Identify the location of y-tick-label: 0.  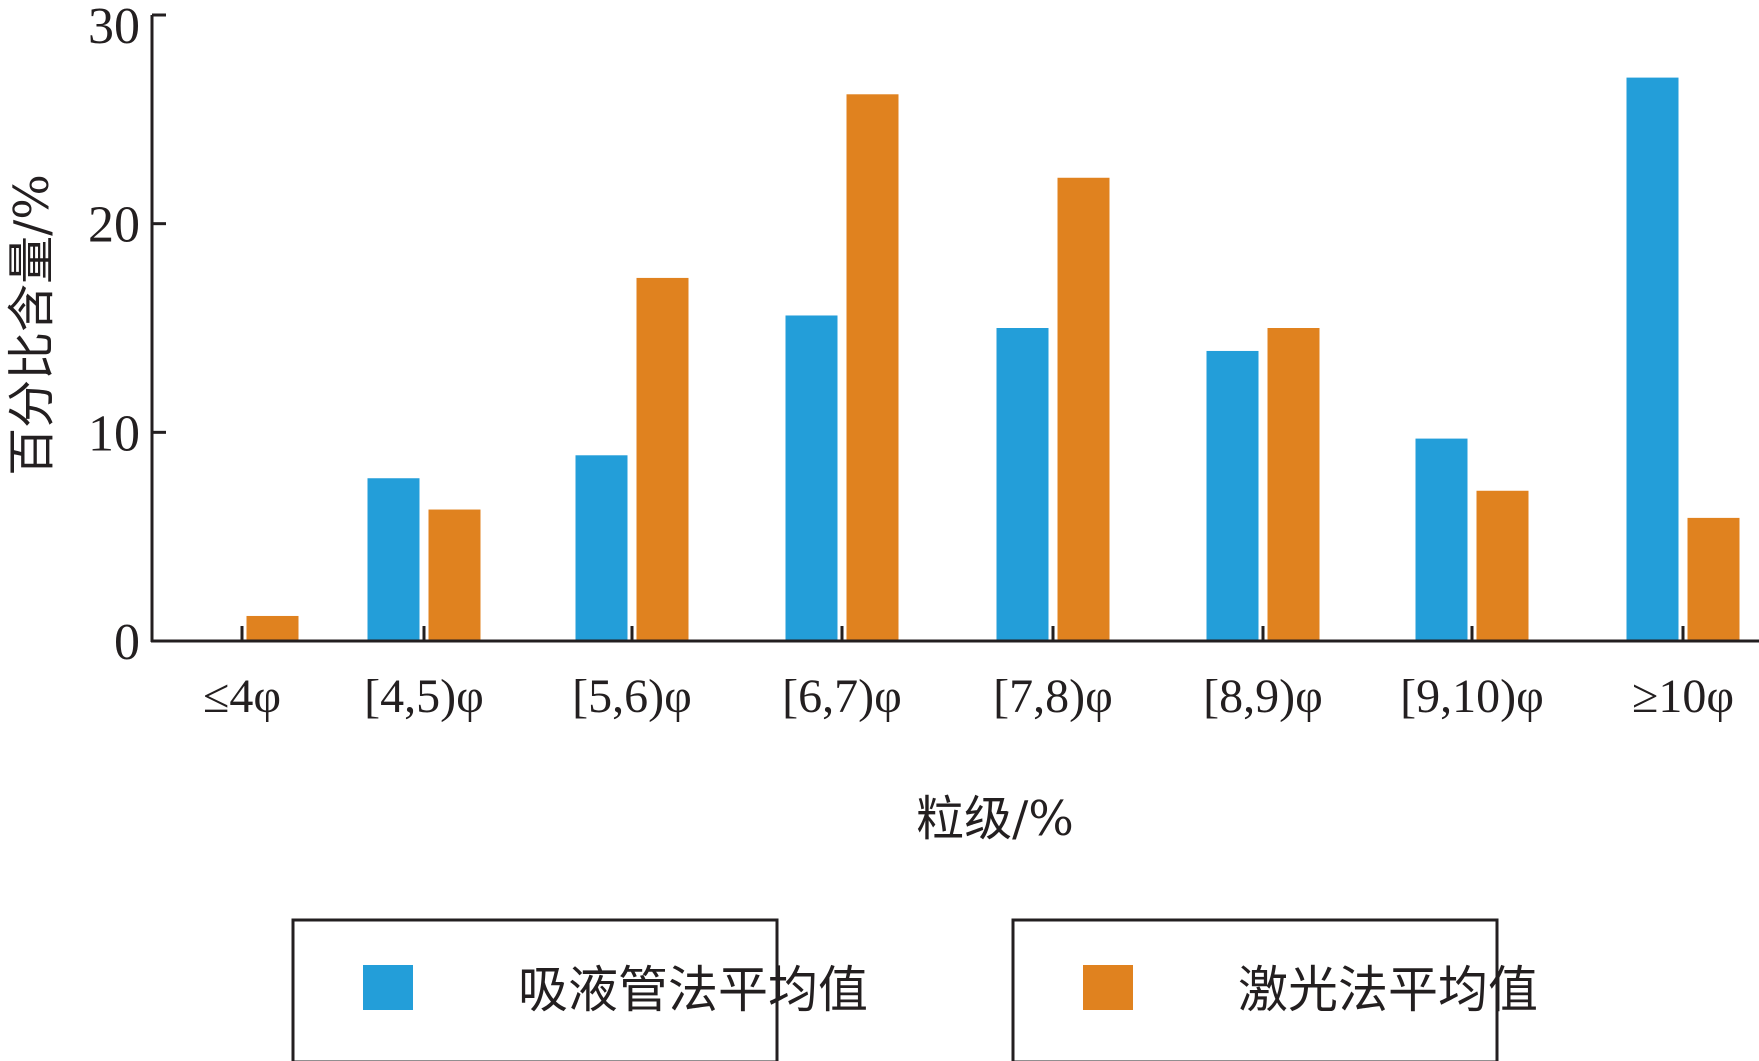
(127, 642).